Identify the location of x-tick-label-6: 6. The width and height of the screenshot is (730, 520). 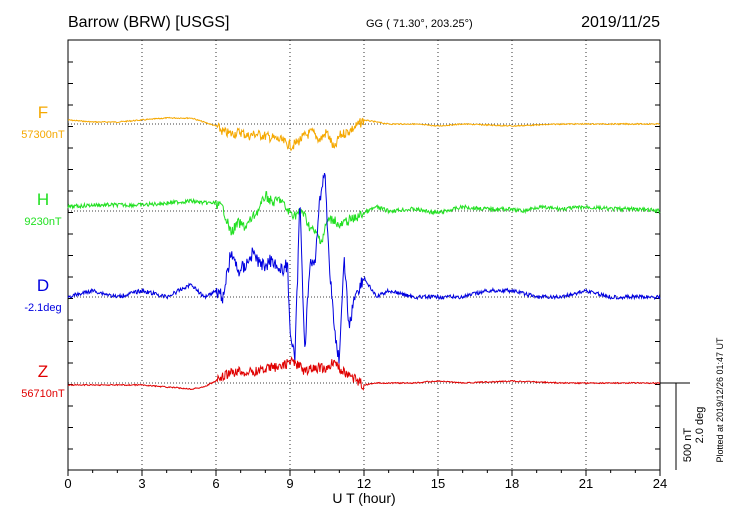
(215, 483).